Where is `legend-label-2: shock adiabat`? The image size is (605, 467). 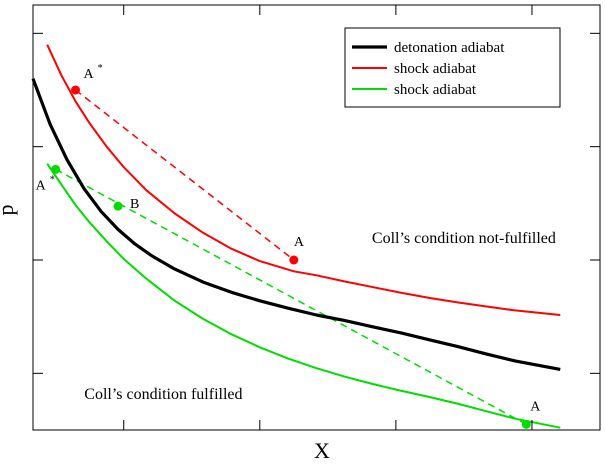
legend-label-2: shock adiabat is located at coordinates (435, 69).